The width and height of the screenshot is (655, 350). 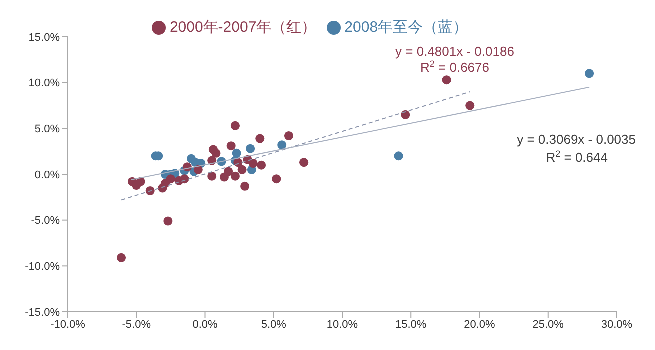 What do you see at coordinates (68, 324) in the screenshot?
I see `x-tick-label: -10.0%` at bounding box center [68, 324].